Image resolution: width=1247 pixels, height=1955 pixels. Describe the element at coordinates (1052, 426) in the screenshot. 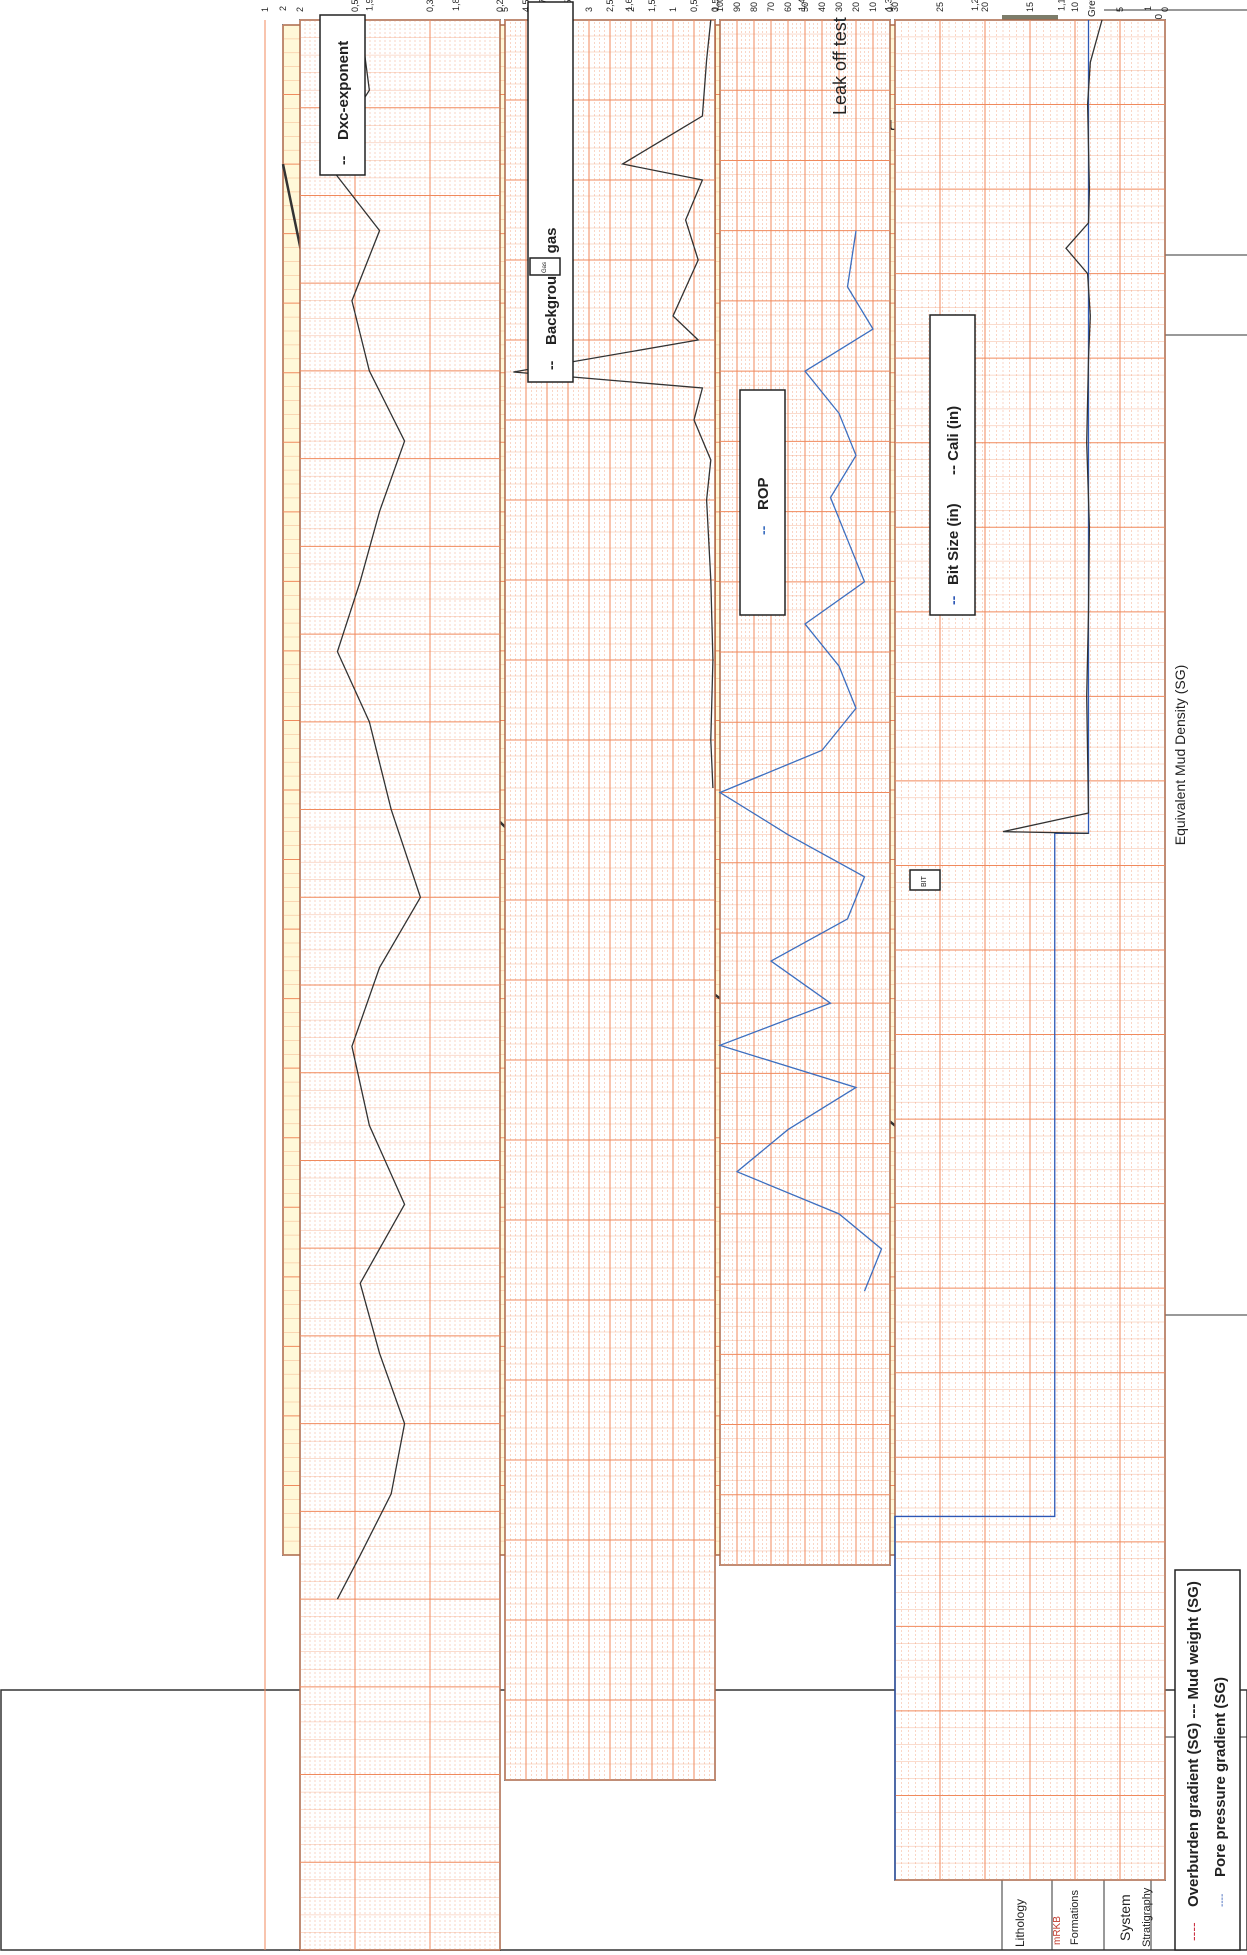

I see `series-cali` at that location.